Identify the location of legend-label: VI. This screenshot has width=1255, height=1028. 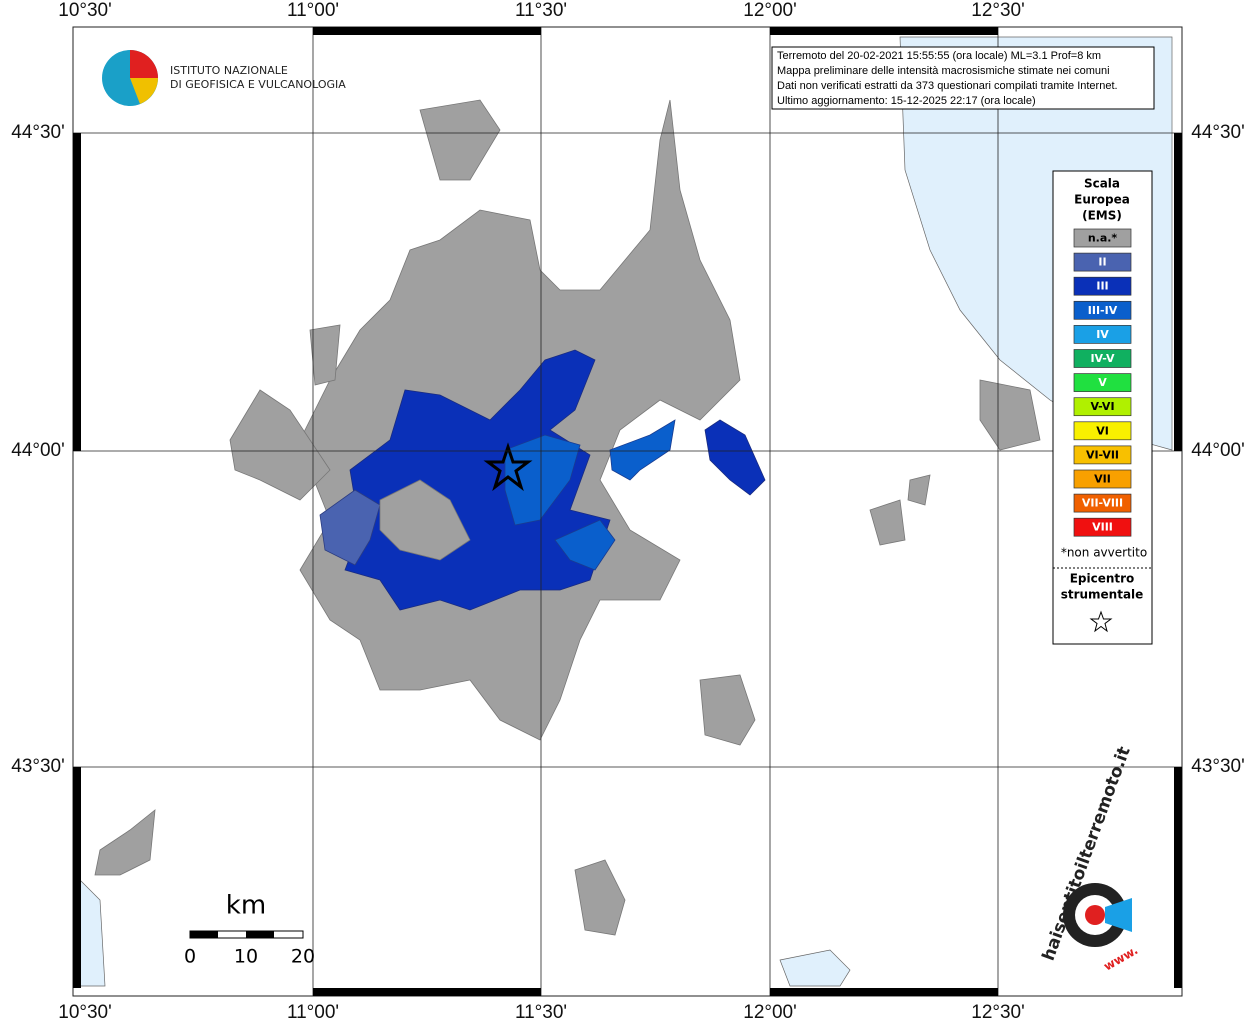
(1102, 430).